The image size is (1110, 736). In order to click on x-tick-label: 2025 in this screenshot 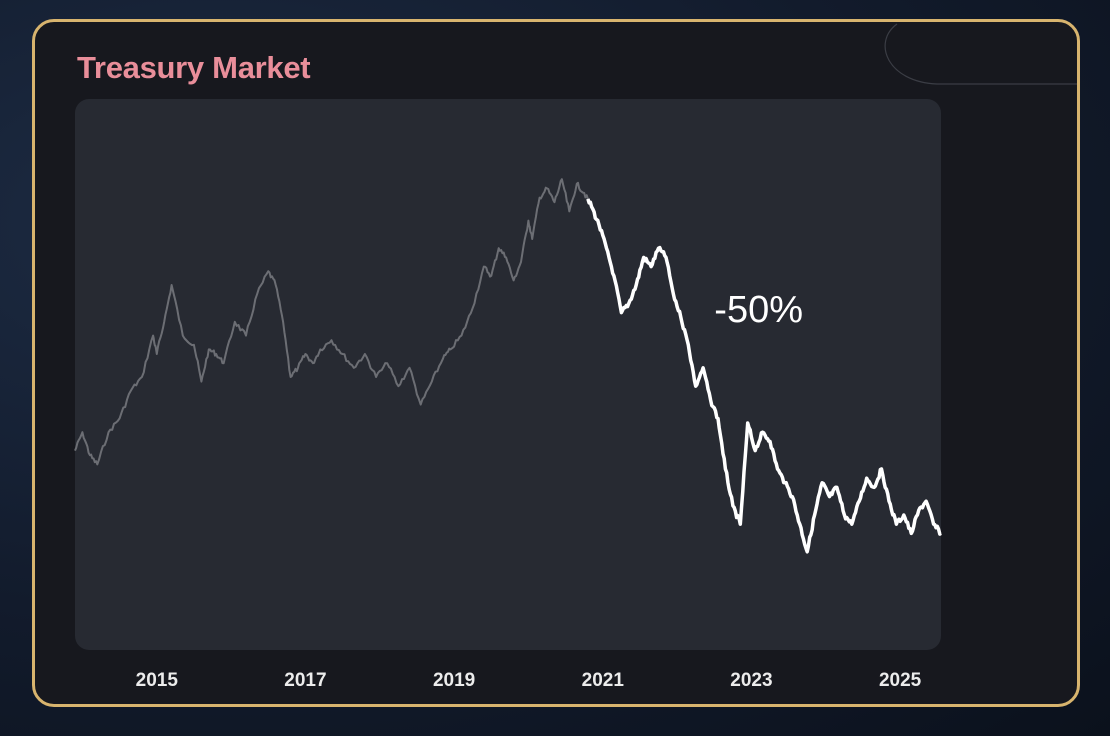, I will do `click(900, 680)`.